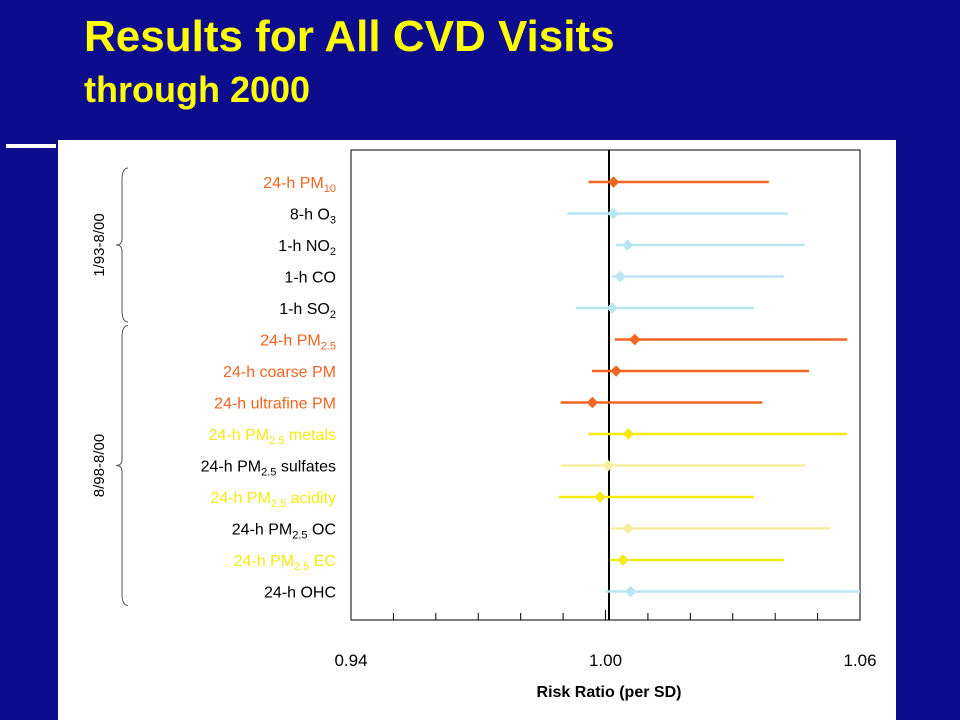 This screenshot has width=960, height=720. What do you see at coordinates (330, 189) in the screenshot?
I see `row-label-subscript: 10` at bounding box center [330, 189].